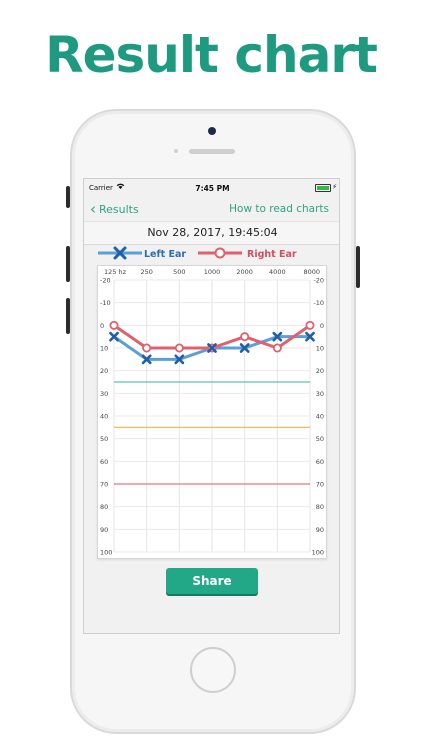 The image size is (422, 750). I want to click on charging-bolt-icon: ⚡, so click(334, 187).